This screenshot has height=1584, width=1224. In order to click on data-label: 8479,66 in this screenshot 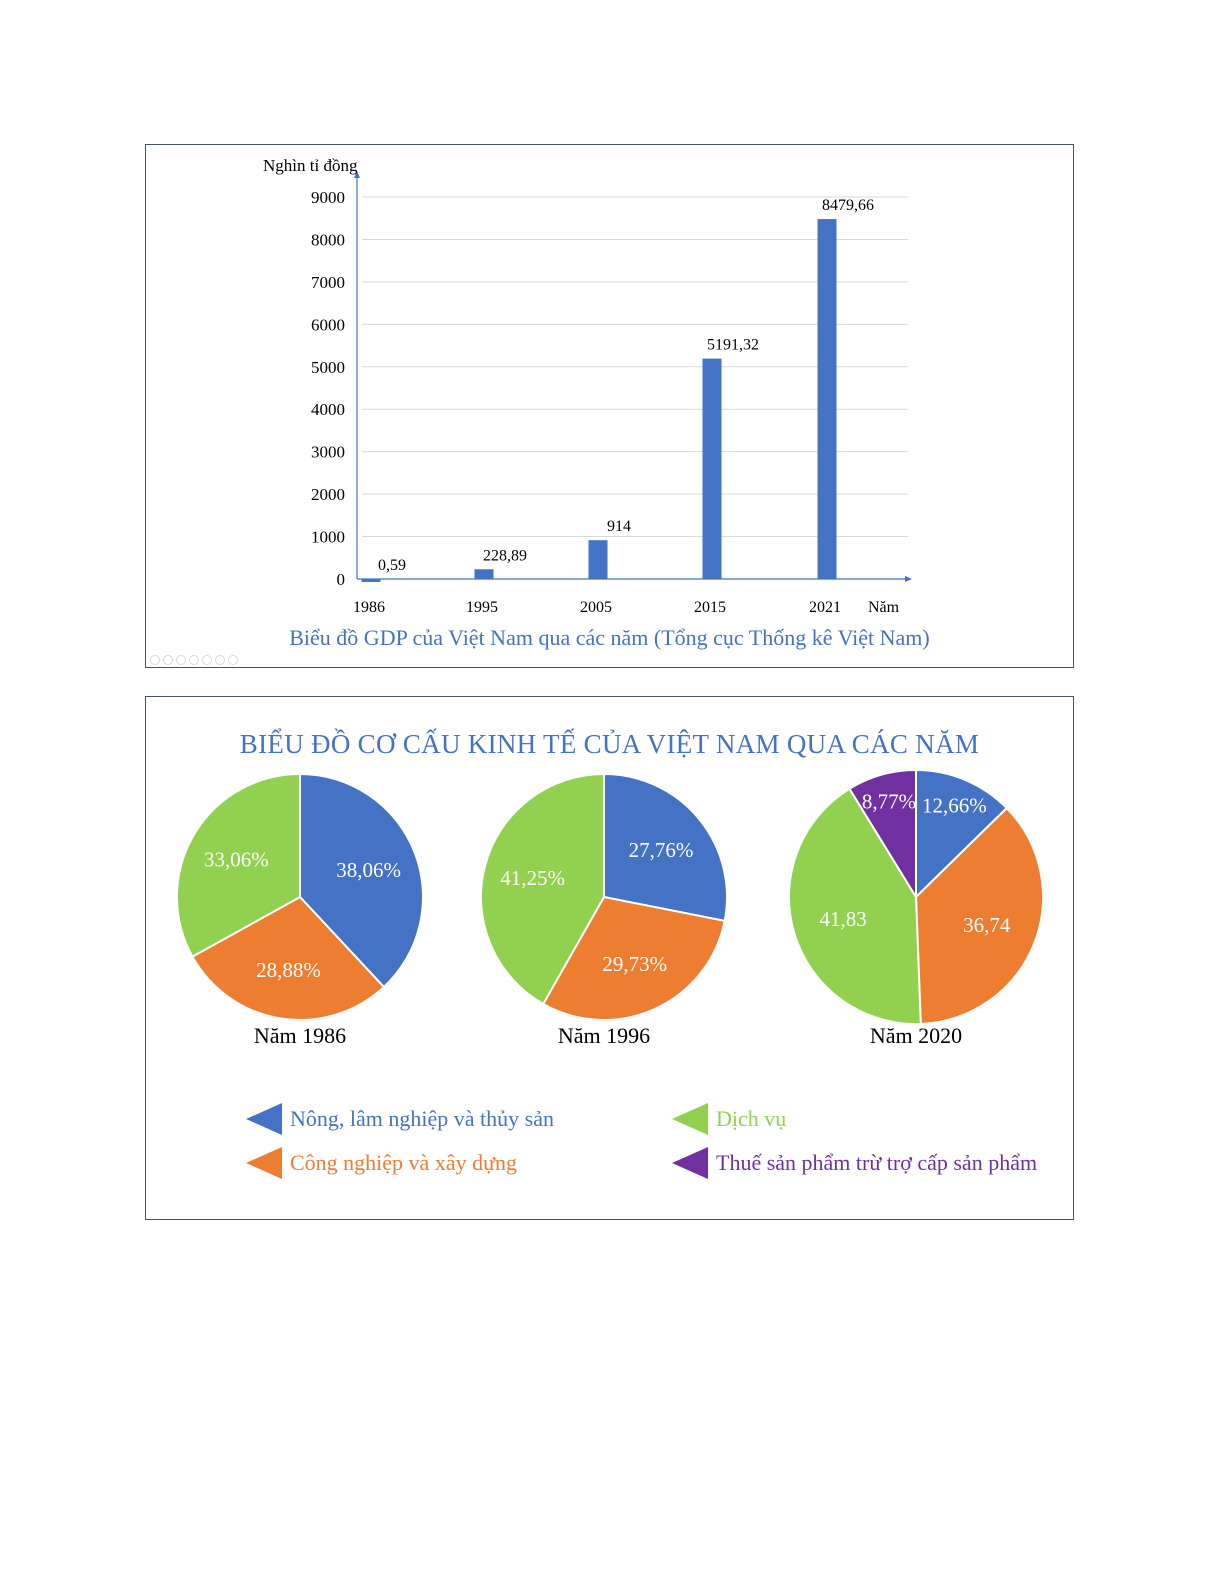, I will do `click(848, 205)`.